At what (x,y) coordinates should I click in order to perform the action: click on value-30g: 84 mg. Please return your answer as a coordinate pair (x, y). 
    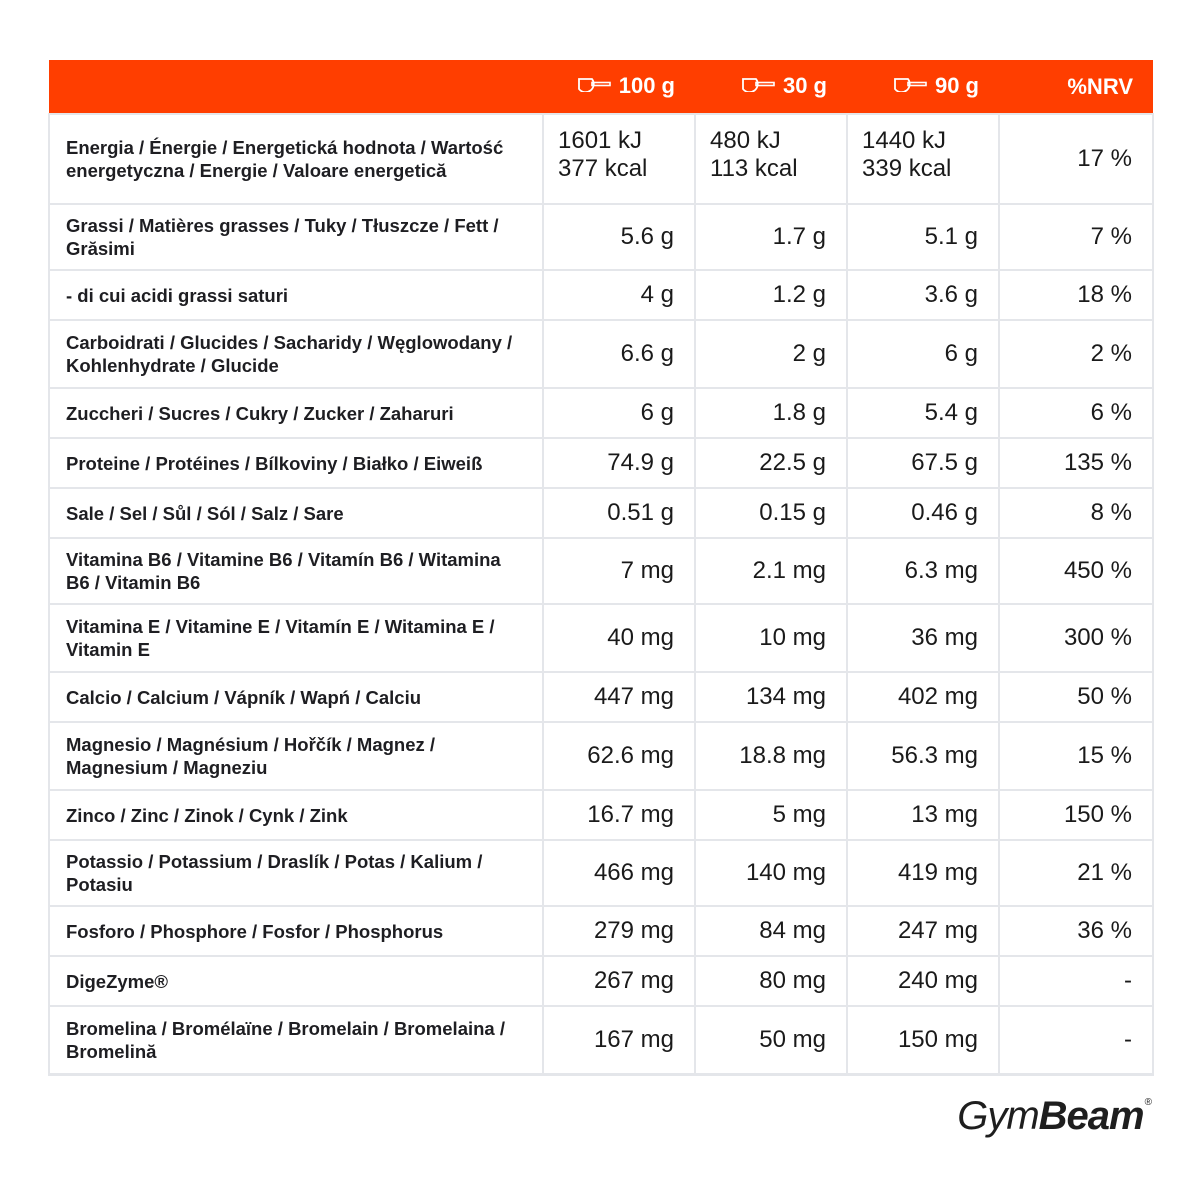
    Looking at the image, I should click on (771, 931).